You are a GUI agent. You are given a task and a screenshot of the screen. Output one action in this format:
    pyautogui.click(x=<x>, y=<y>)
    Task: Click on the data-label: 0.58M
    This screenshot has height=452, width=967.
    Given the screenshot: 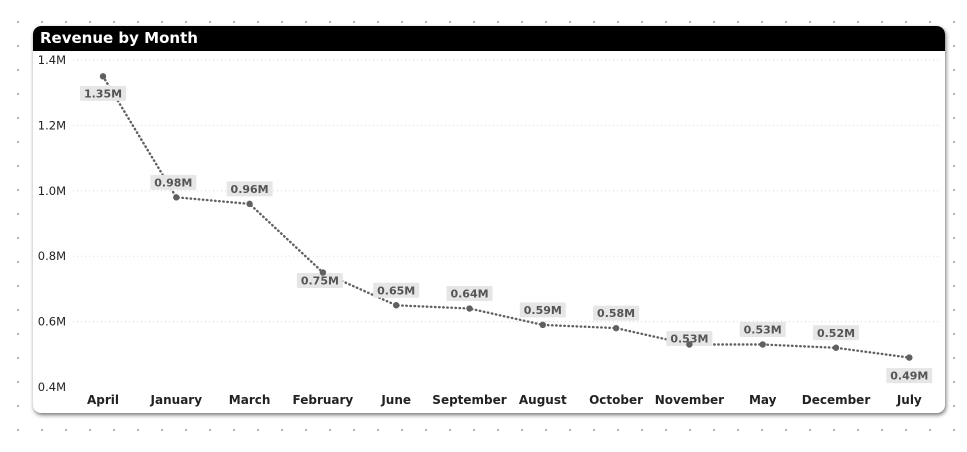 What is the action you would take?
    pyautogui.click(x=616, y=313)
    